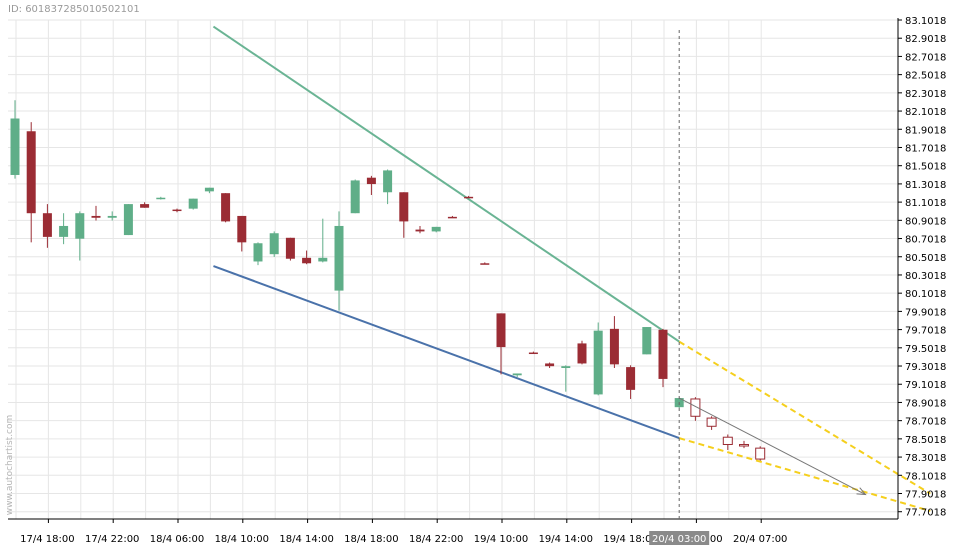 The image size is (960, 554). I want to click on x-tick-label: 18/4 18:00, so click(371, 539).